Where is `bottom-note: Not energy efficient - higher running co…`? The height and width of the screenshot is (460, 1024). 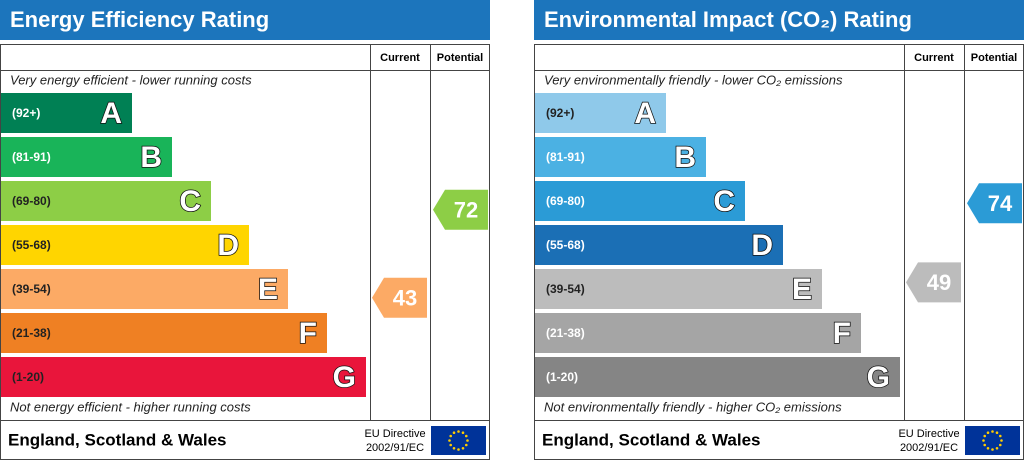 bottom-note: Not energy efficient - higher running co… is located at coordinates (130, 406).